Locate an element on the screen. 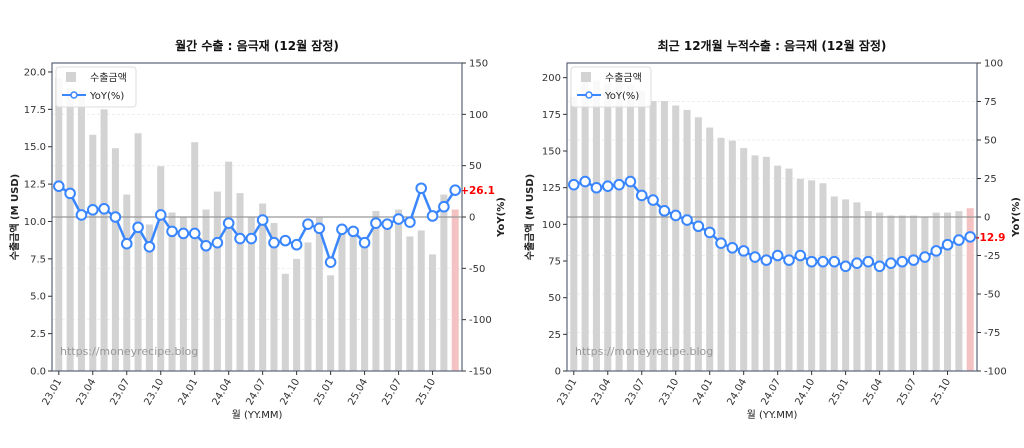  x-tick-label: 23.01 is located at coordinates (568, 392).